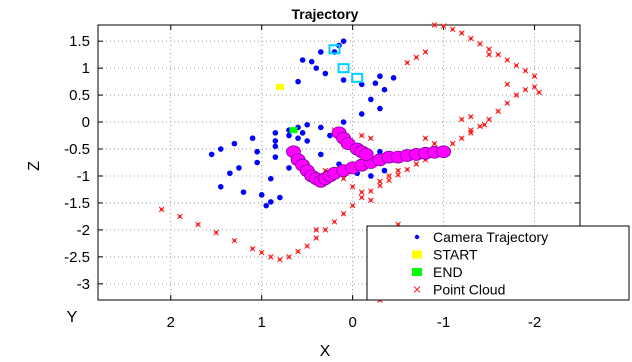 The height and width of the screenshot is (362, 632). Describe the element at coordinates (83, 176) in the screenshot. I see `y-tick-label: -1` at that location.